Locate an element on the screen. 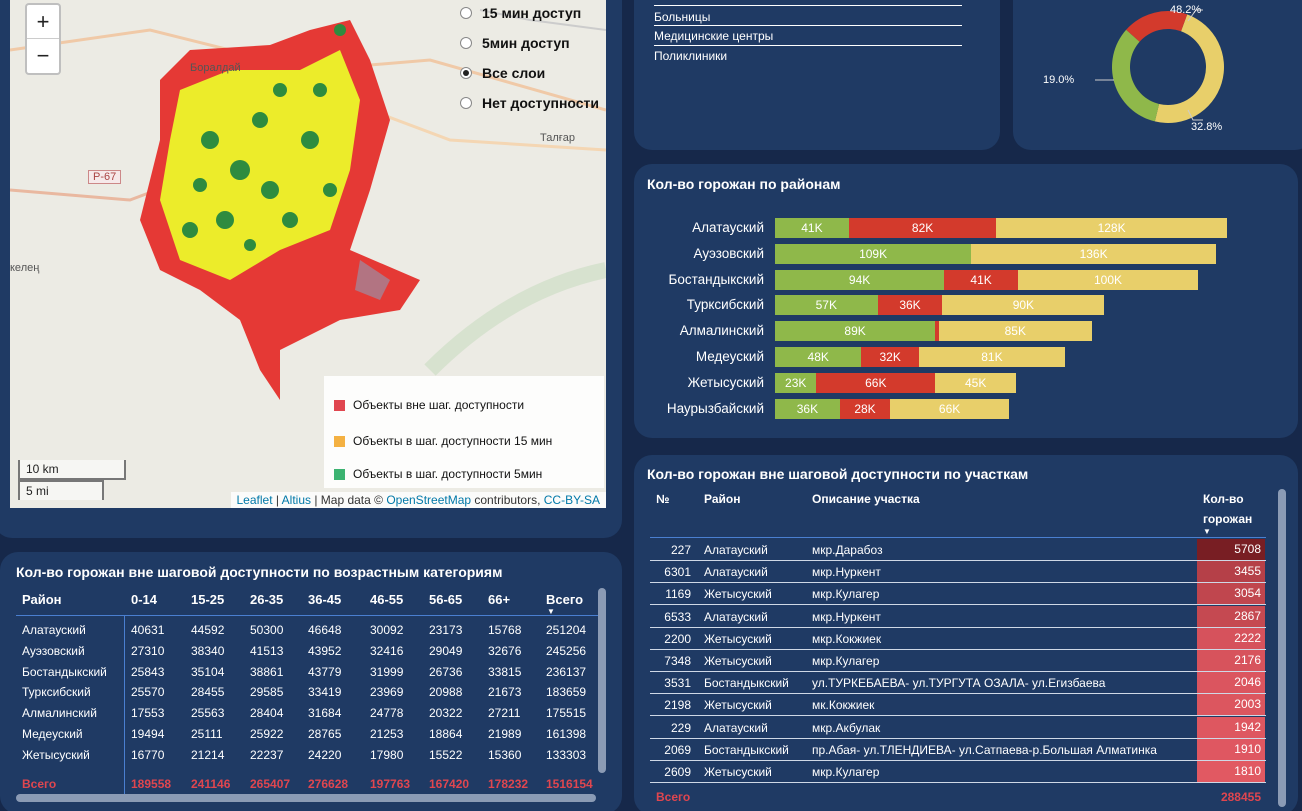  bar-segment: 57K is located at coordinates (826, 305).